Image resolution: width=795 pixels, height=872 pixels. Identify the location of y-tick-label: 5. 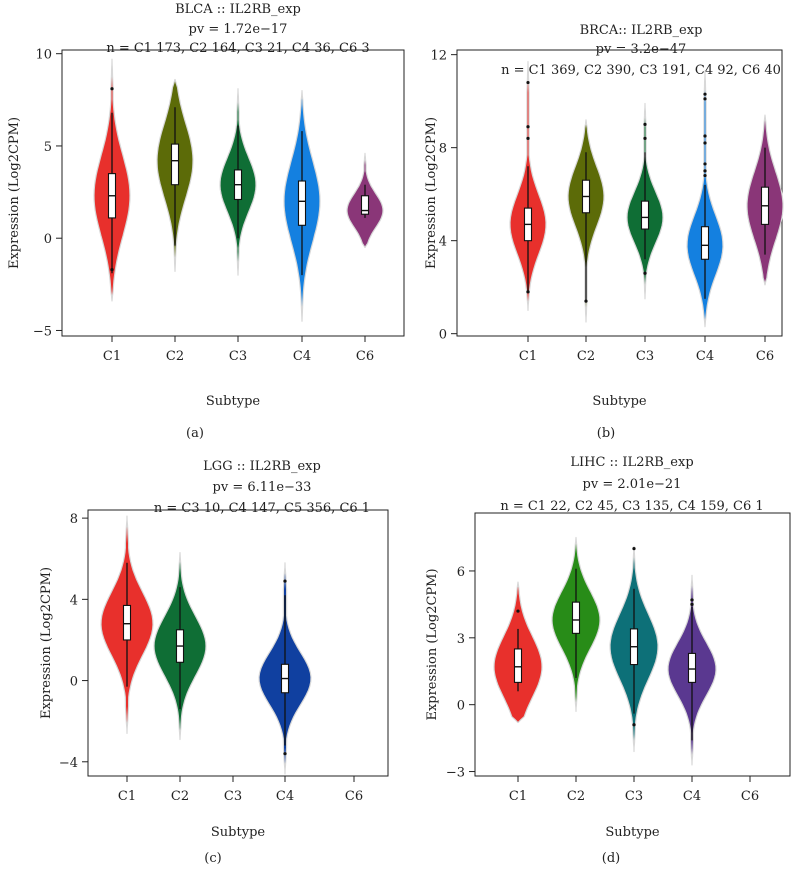
(48, 147).